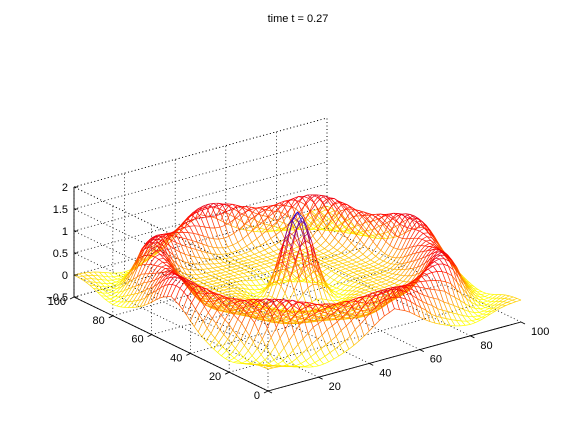 This screenshot has height=432, width=576. What do you see at coordinates (200, 196) in the screenshot?
I see `grid-line` at bounding box center [200, 196].